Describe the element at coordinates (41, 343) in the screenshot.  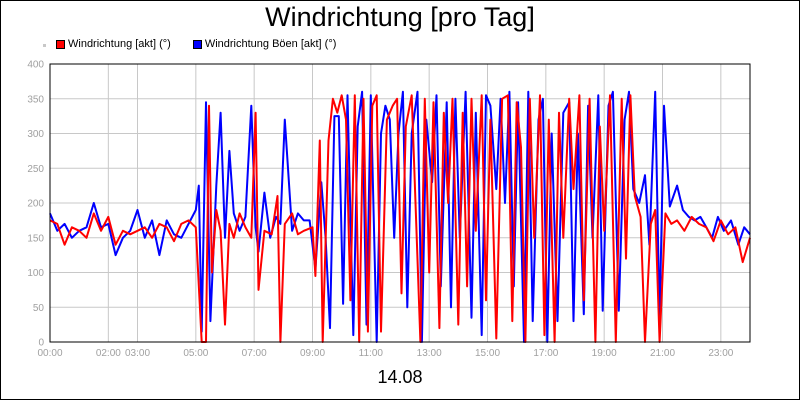
I see `y-tick-label: 0` at that location.